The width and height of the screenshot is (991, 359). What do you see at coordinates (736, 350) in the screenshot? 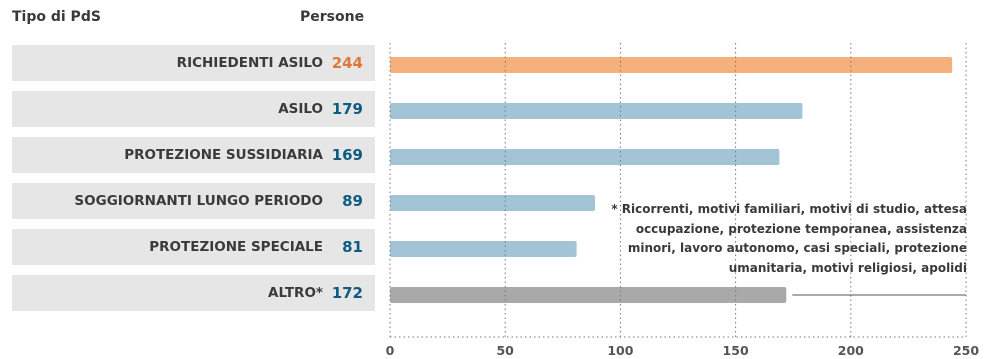
I see `x-tick-label: 150` at bounding box center [736, 350].